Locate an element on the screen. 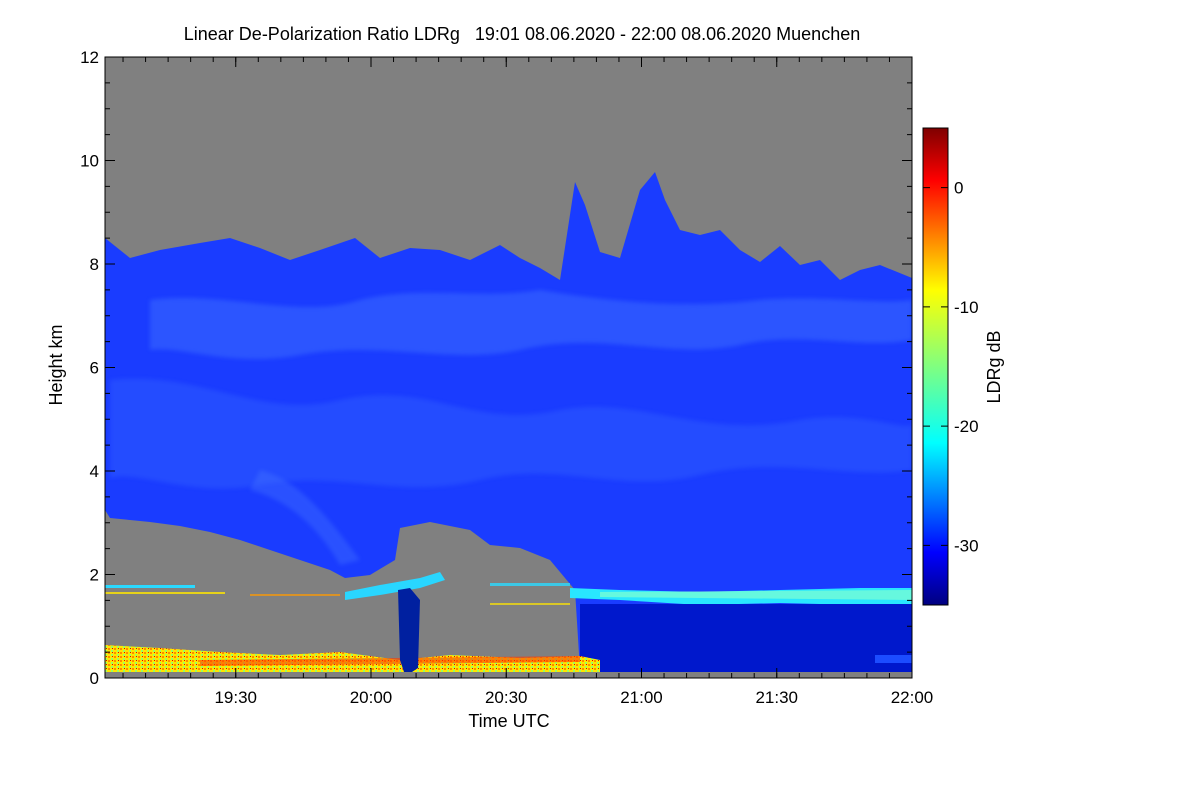 The height and width of the screenshot is (800, 1200). colorbar-tick-label: -10 is located at coordinates (966, 307).